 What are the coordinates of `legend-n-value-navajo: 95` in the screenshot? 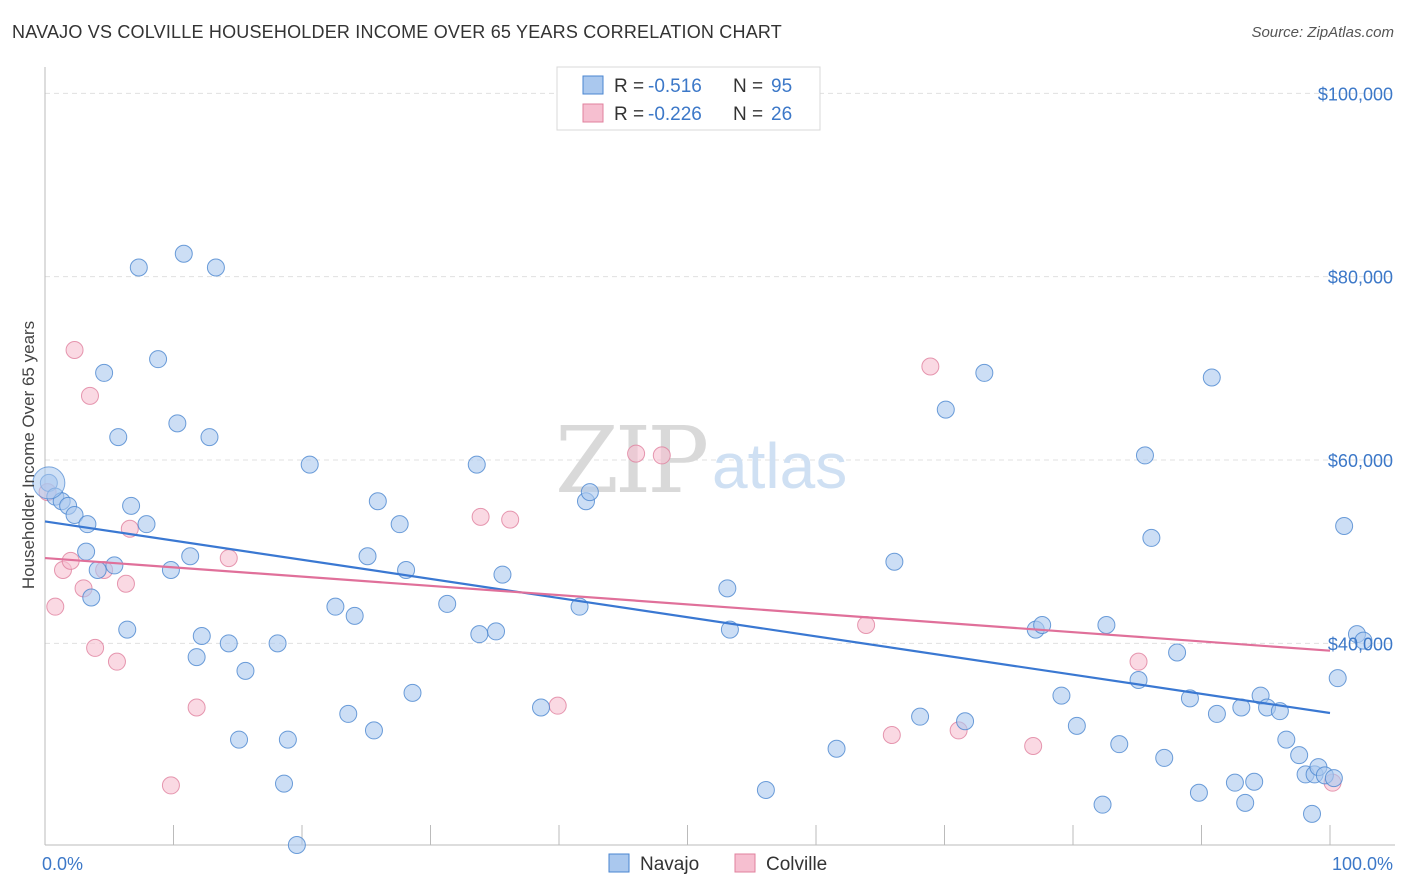 It's located at (781, 86).